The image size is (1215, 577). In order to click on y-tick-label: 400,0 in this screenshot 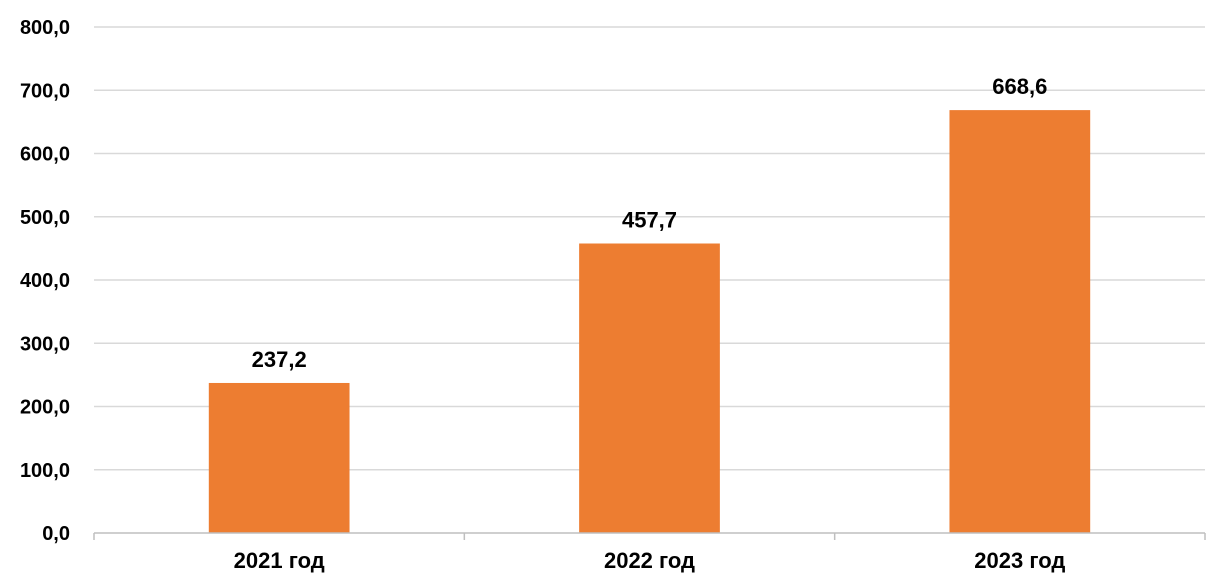, I will do `click(45, 281)`.